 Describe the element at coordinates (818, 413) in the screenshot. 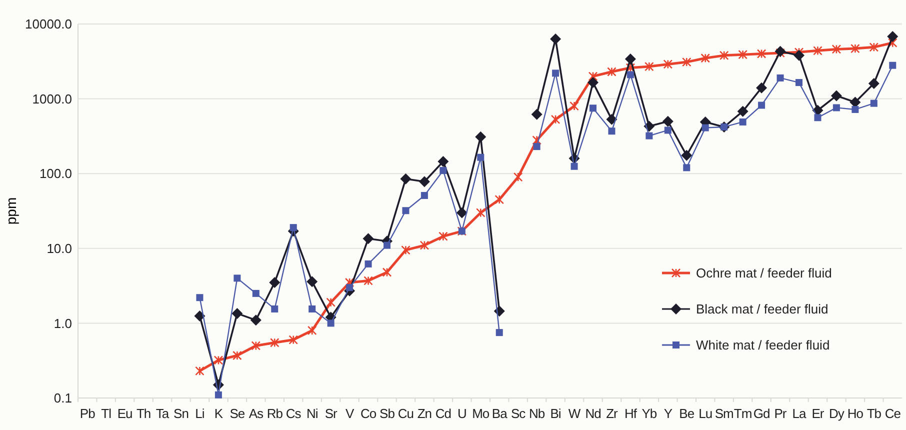

I see `x-tick-label: Er` at that location.